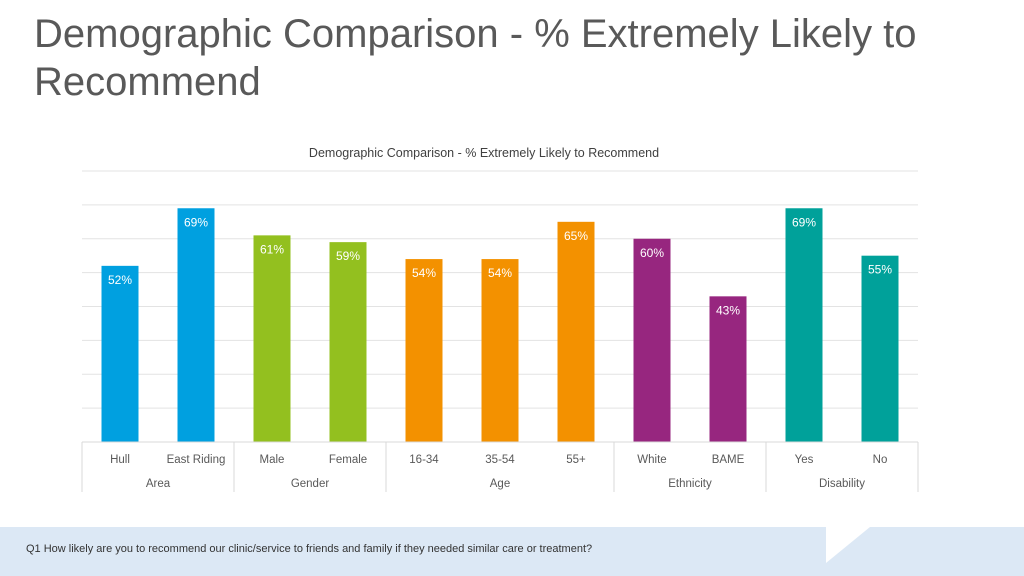 Image resolution: width=1024 pixels, height=576 pixels. I want to click on group-label: Gender, so click(310, 484).